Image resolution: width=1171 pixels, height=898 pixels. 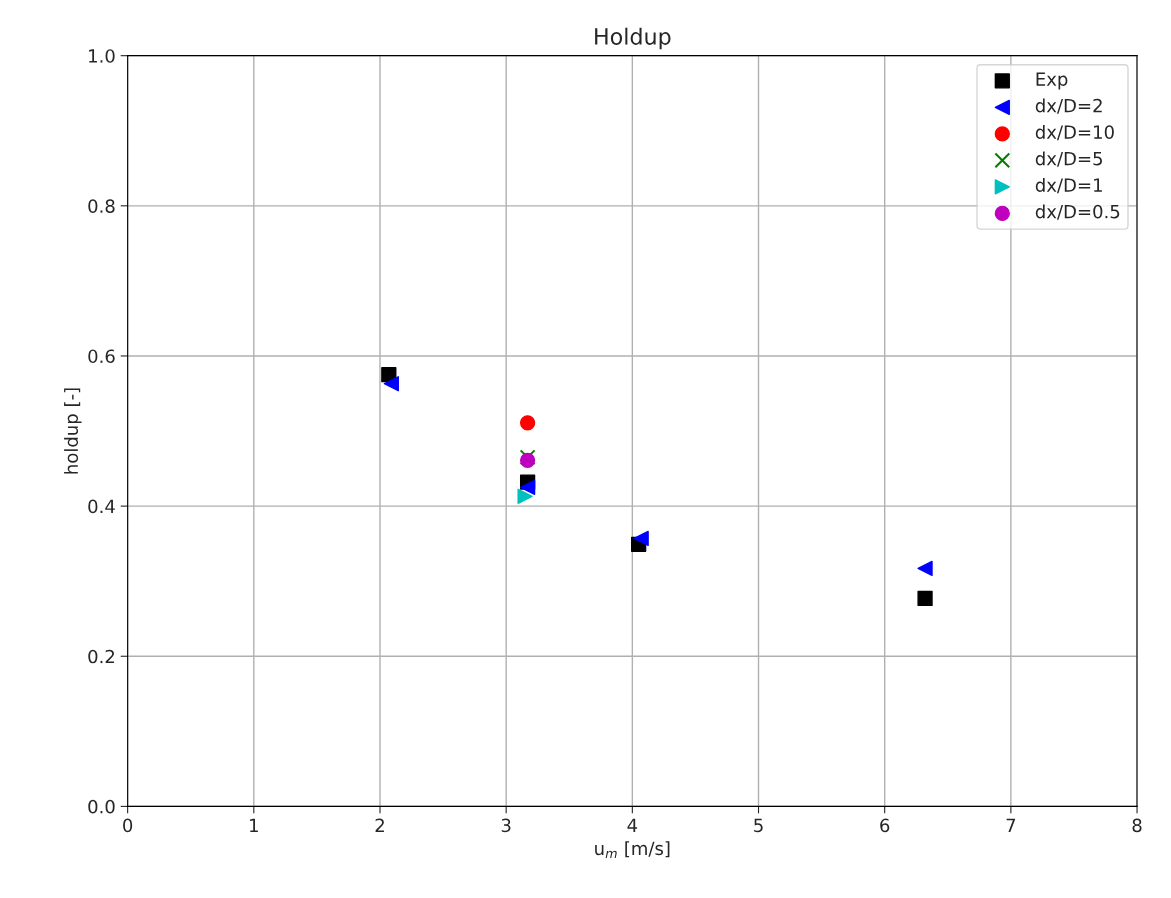 What do you see at coordinates (101, 356) in the screenshot?
I see `y-tick-label: 0.6` at bounding box center [101, 356].